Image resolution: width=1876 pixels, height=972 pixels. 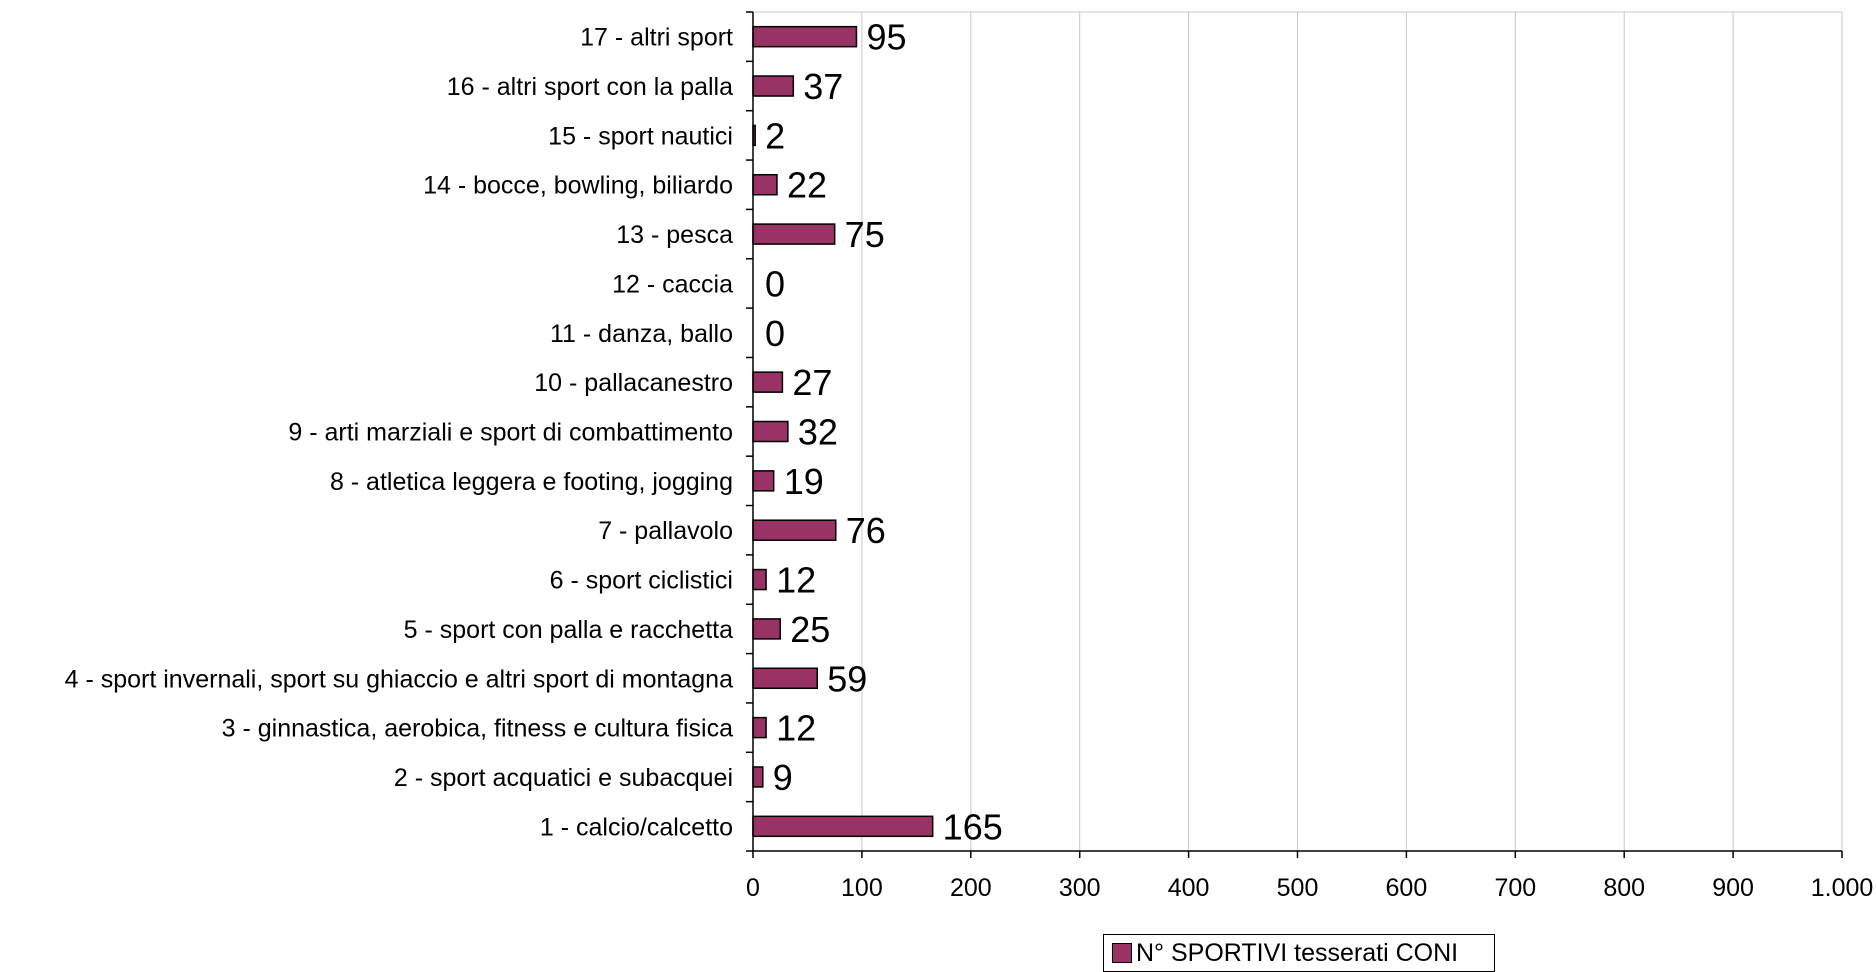 I want to click on value-label: 32, so click(x=818, y=432).